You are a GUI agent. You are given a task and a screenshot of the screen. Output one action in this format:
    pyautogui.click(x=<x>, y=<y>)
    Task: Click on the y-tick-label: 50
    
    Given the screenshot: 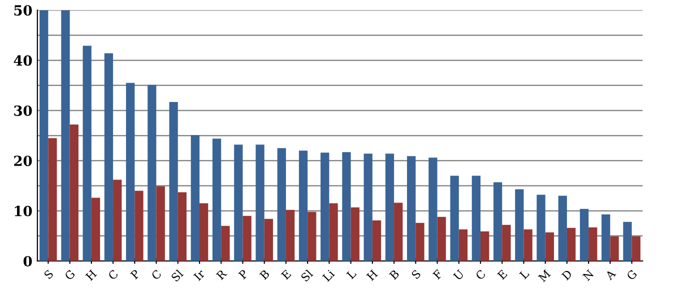 What is the action you would take?
    pyautogui.click(x=23, y=10)
    